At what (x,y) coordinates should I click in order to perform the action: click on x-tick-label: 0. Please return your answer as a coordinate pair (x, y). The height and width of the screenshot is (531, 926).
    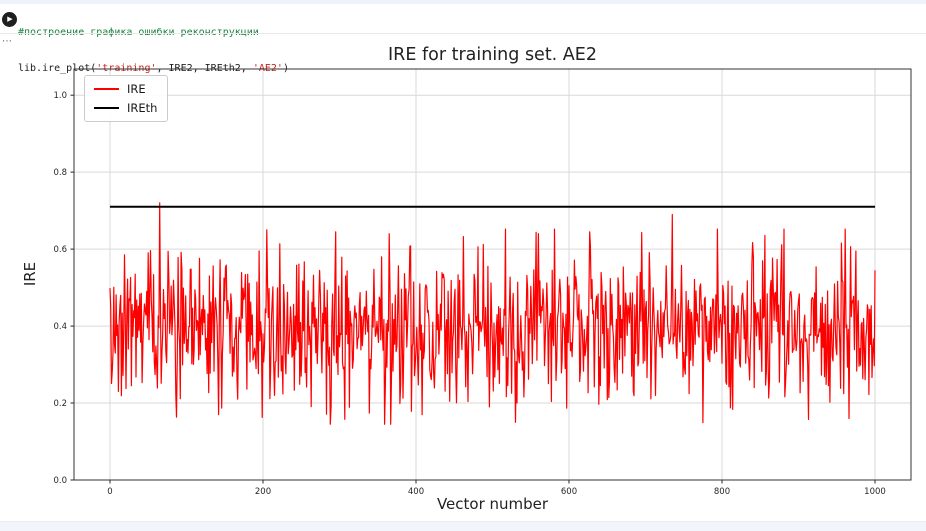
    Looking at the image, I should click on (109, 492).